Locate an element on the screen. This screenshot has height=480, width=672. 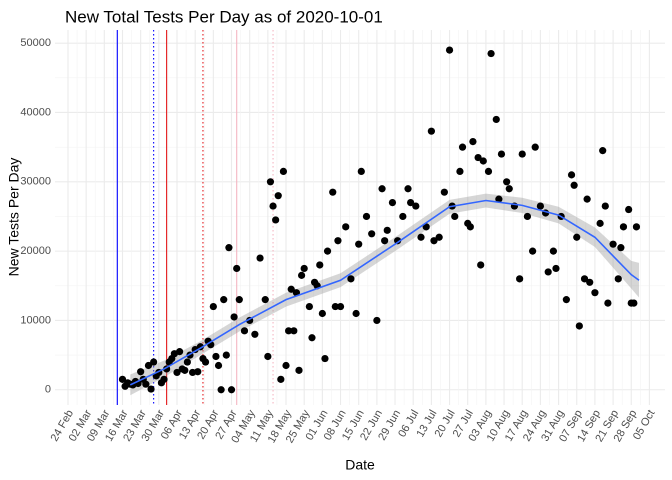
y-tick-label: 20000 is located at coordinates (35, 251).